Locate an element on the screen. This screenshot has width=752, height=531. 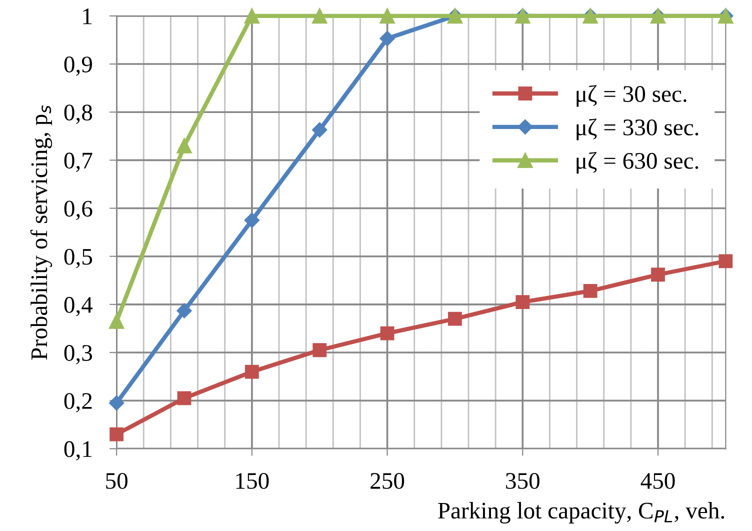
y-axis-title: Probability of servicing, p$_{s}$ is located at coordinates (41, 232).